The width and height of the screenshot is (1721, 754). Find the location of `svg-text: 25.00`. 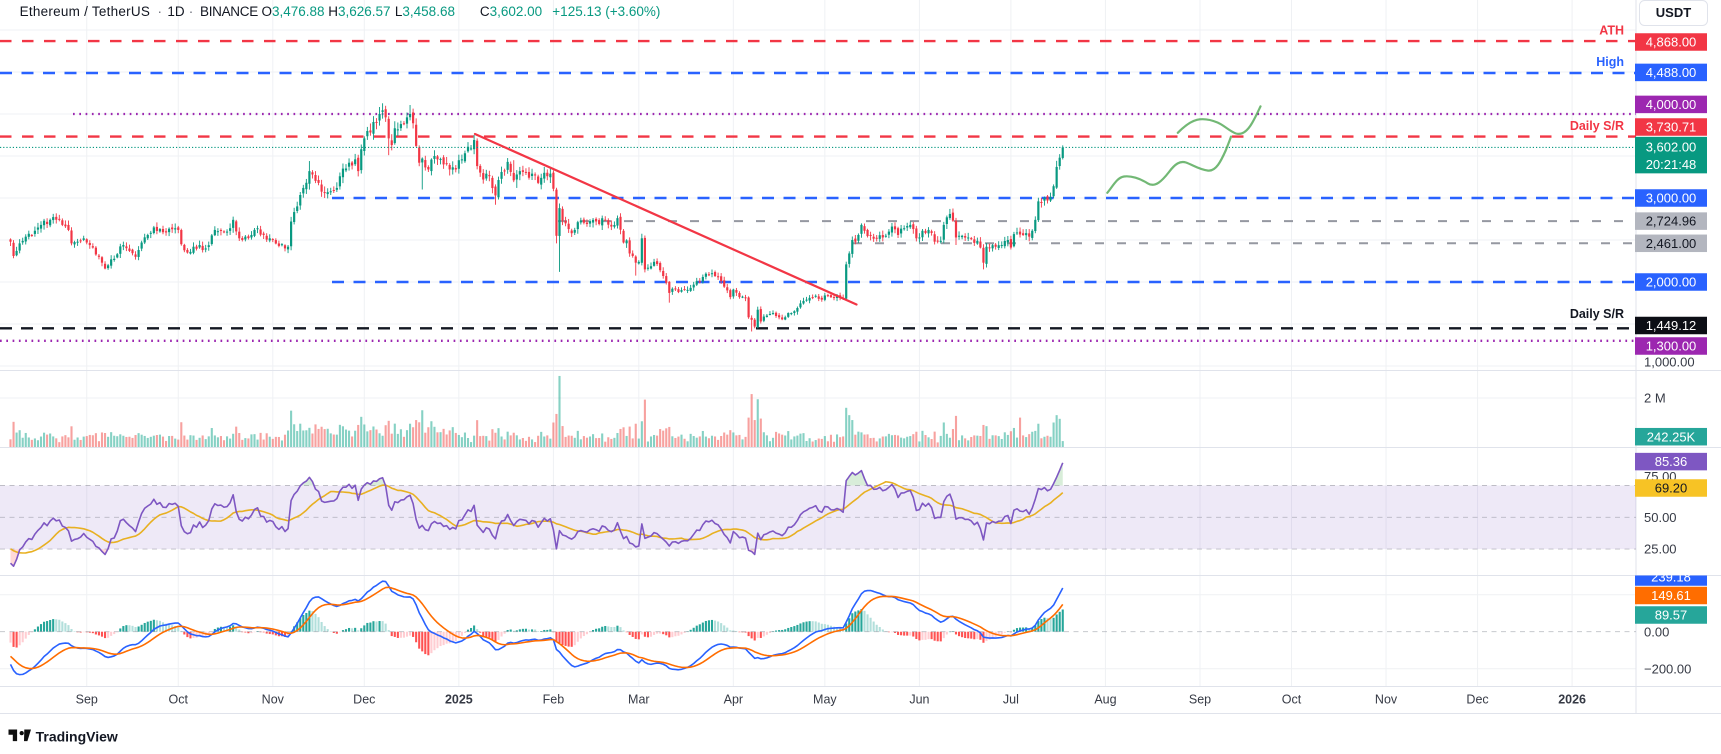

svg-text: 25.00 is located at coordinates (1660, 549).